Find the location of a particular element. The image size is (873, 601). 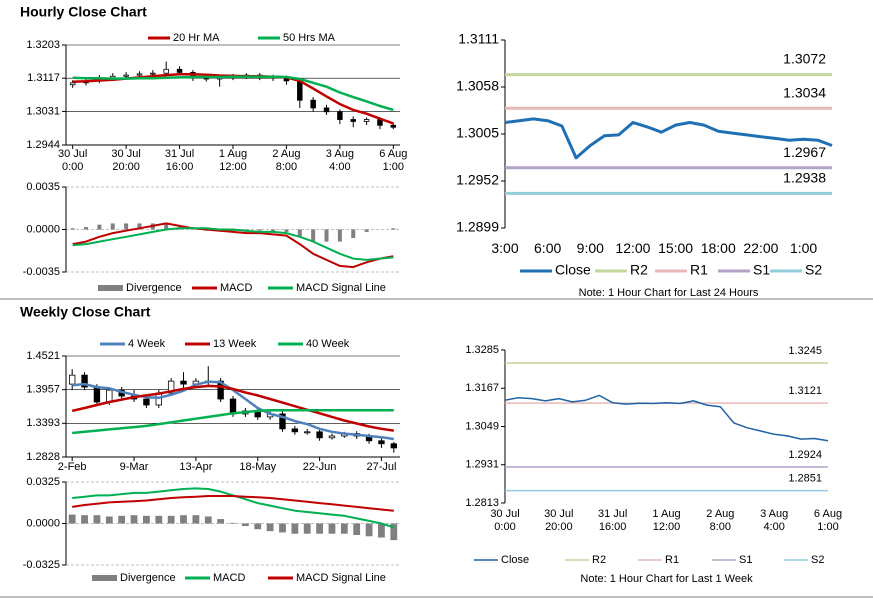

y-tick-label: 1.3049 is located at coordinates (482, 426).